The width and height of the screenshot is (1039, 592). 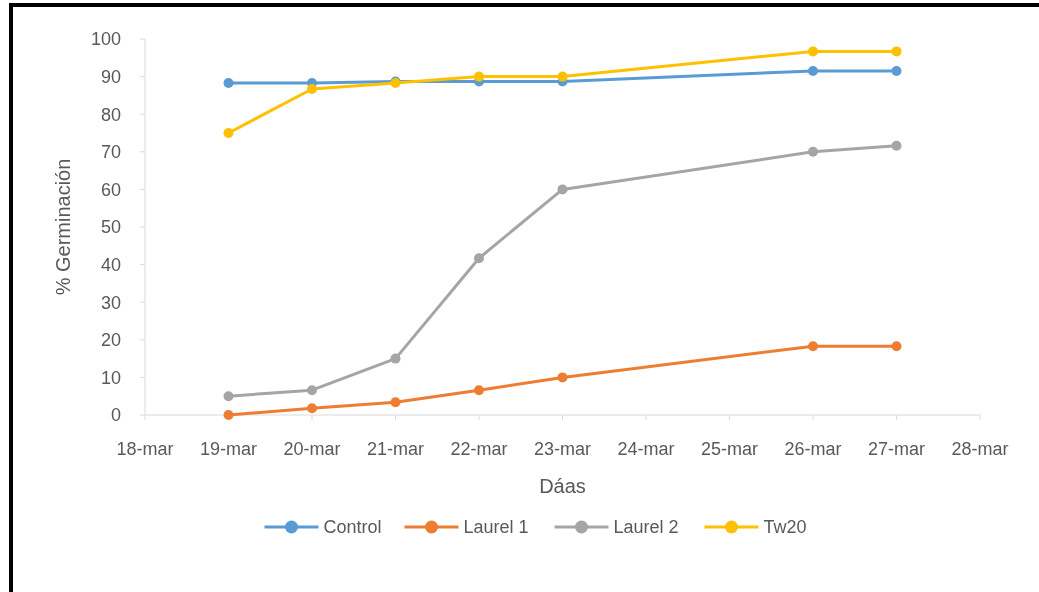 What do you see at coordinates (785, 527) in the screenshot?
I see `legend-label: Tw20` at bounding box center [785, 527].